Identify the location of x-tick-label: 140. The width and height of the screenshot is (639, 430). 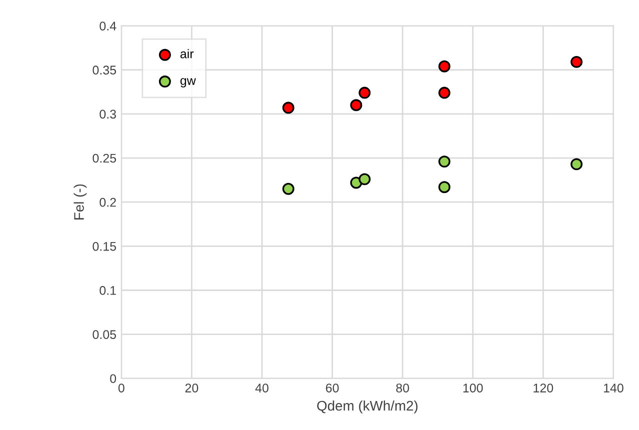
(614, 388).